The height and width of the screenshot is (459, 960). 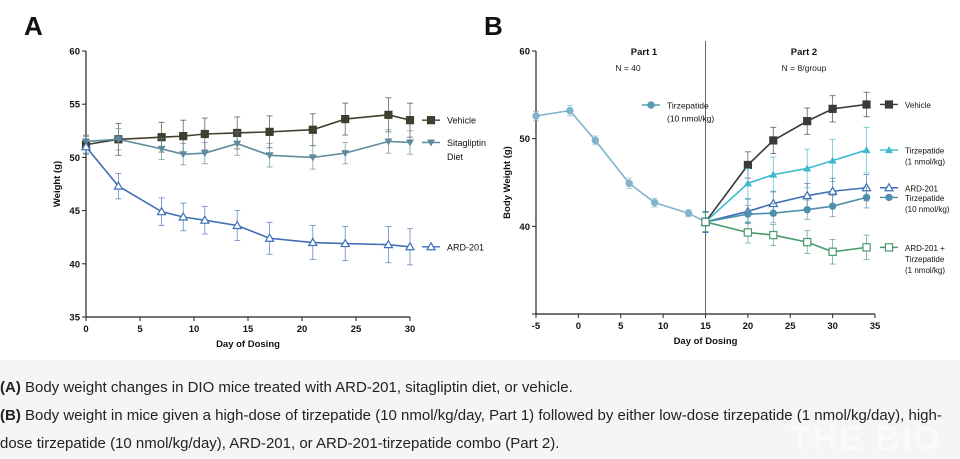 I want to click on part2-title: Part 2, so click(x=804, y=52).